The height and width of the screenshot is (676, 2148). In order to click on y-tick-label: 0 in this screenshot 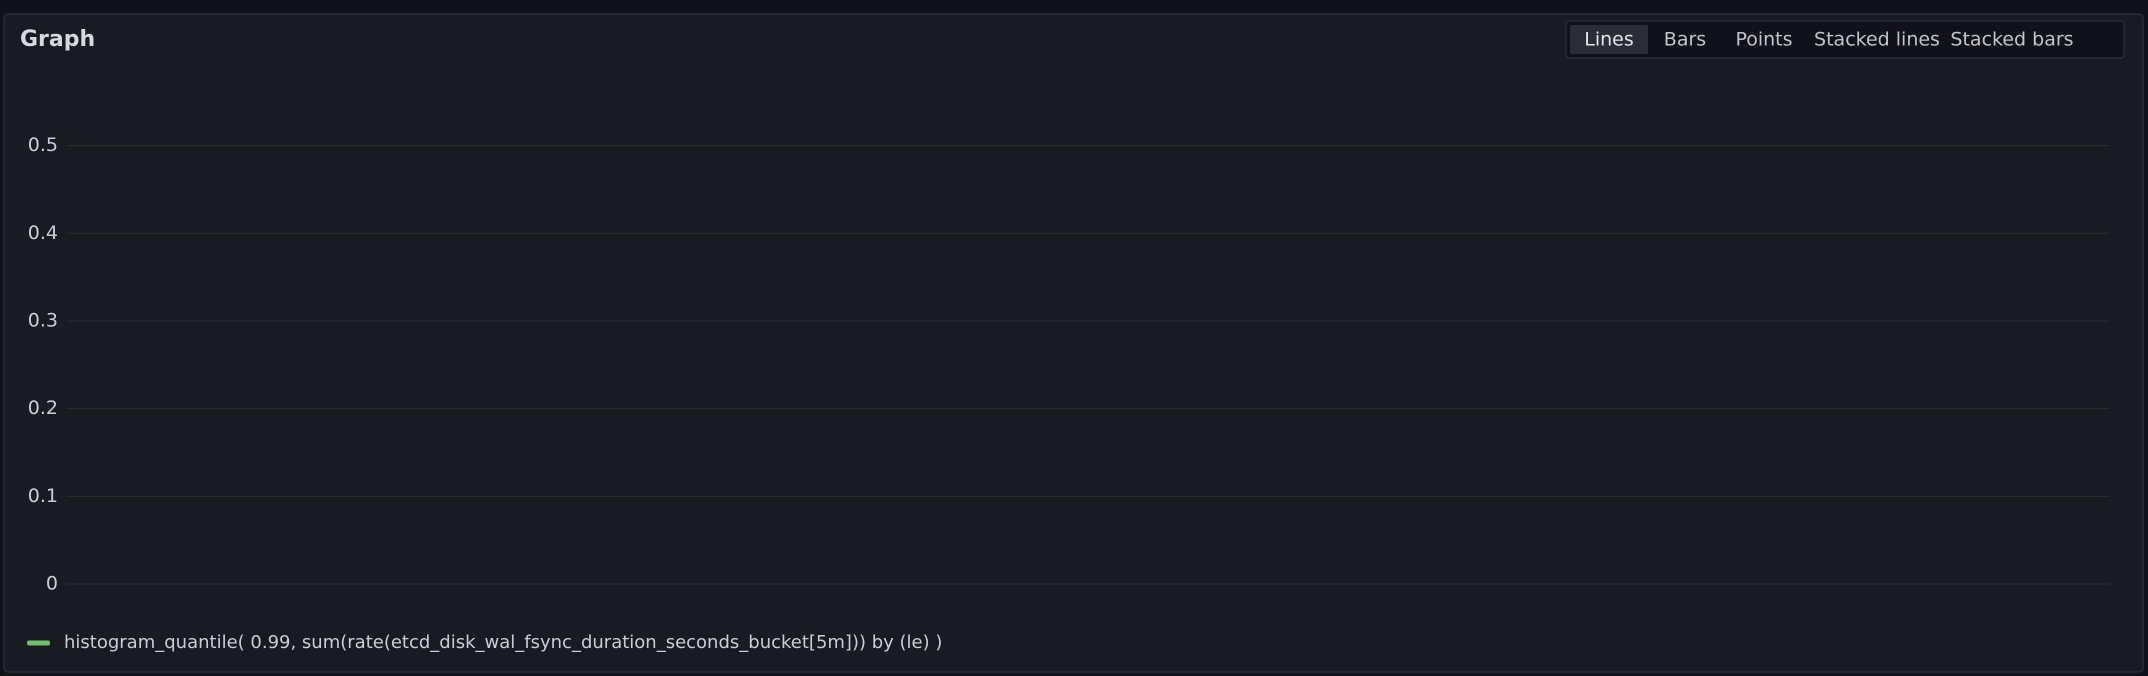, I will do `click(52, 584)`.